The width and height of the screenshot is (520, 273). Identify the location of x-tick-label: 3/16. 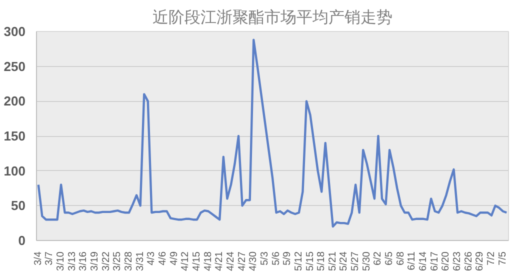
(84, 261).